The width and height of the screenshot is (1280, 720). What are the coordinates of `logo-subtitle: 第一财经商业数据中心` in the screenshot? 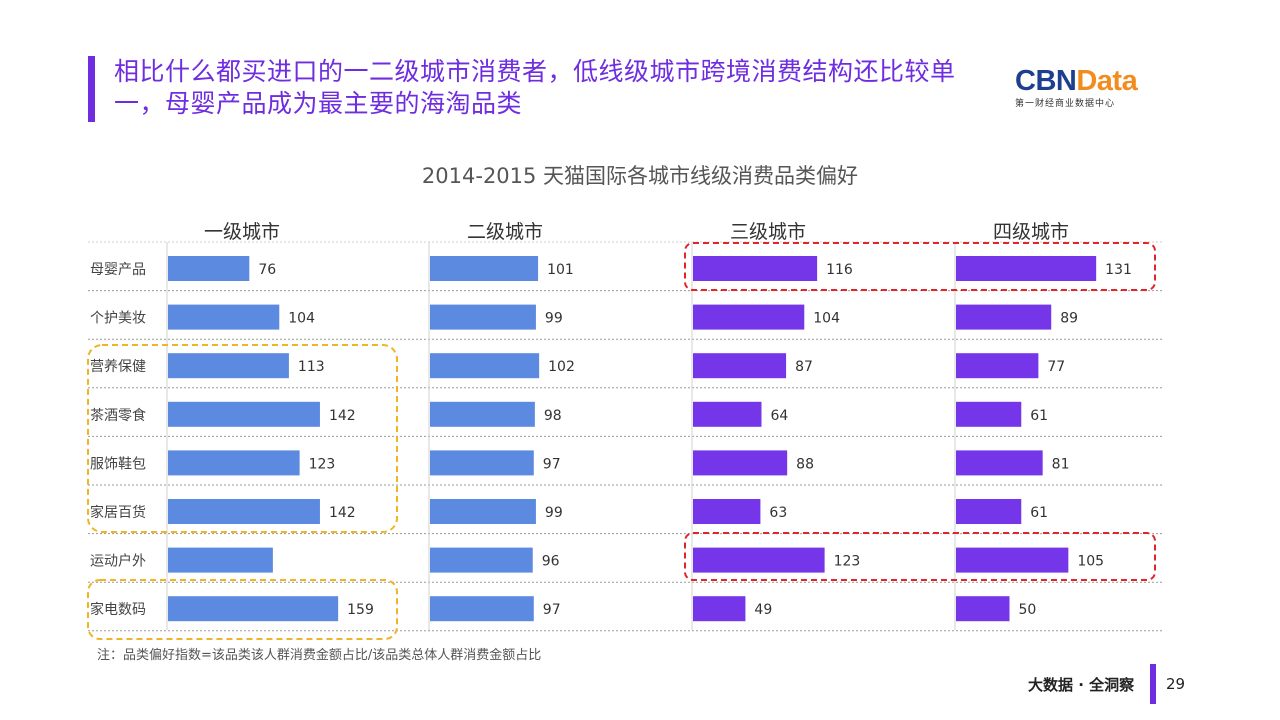 It's located at (1065, 104).